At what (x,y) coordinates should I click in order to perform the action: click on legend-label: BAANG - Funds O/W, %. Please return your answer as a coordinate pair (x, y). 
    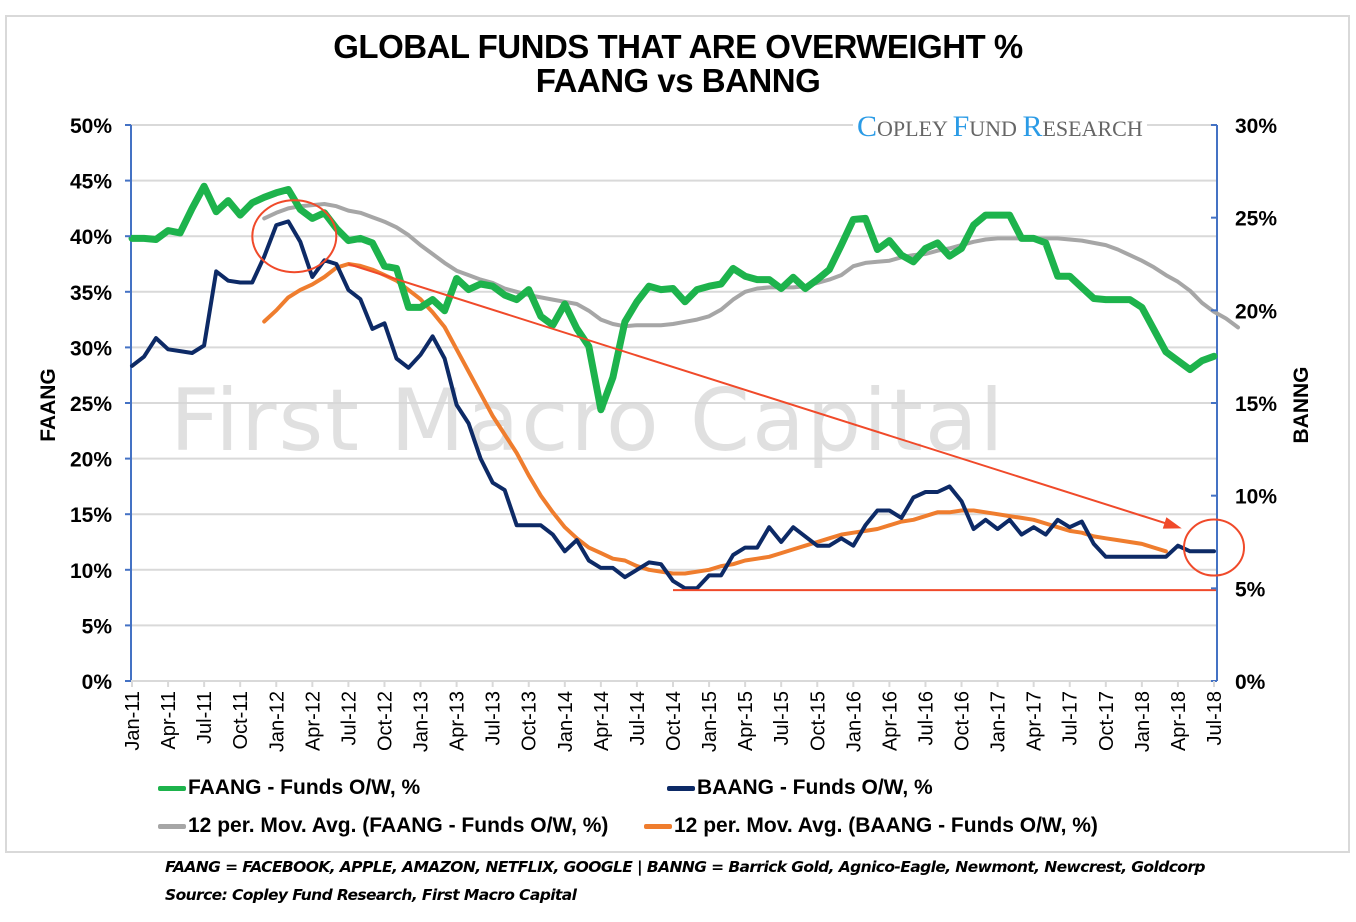
    Looking at the image, I should click on (815, 787).